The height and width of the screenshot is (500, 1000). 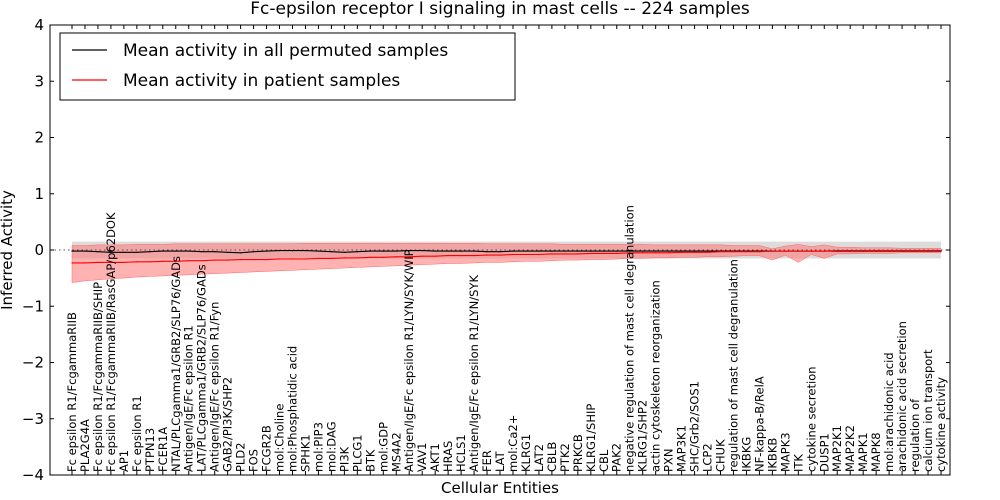 I want to click on x-tick-label: SPHK1, so click(x=306, y=453).